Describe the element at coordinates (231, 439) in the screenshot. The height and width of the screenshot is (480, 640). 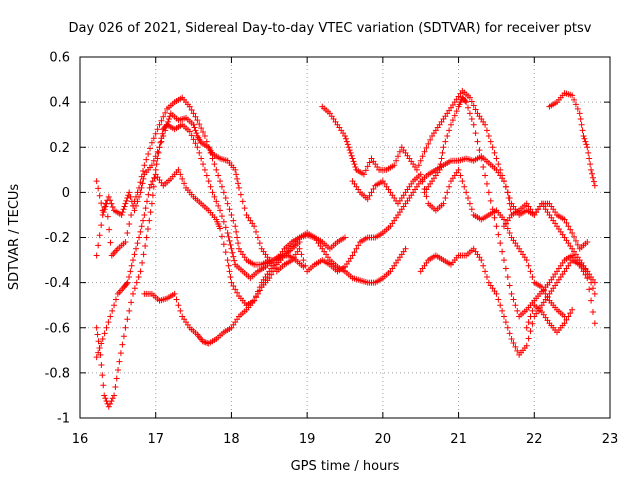
I see `x-tick-label: 18` at that location.